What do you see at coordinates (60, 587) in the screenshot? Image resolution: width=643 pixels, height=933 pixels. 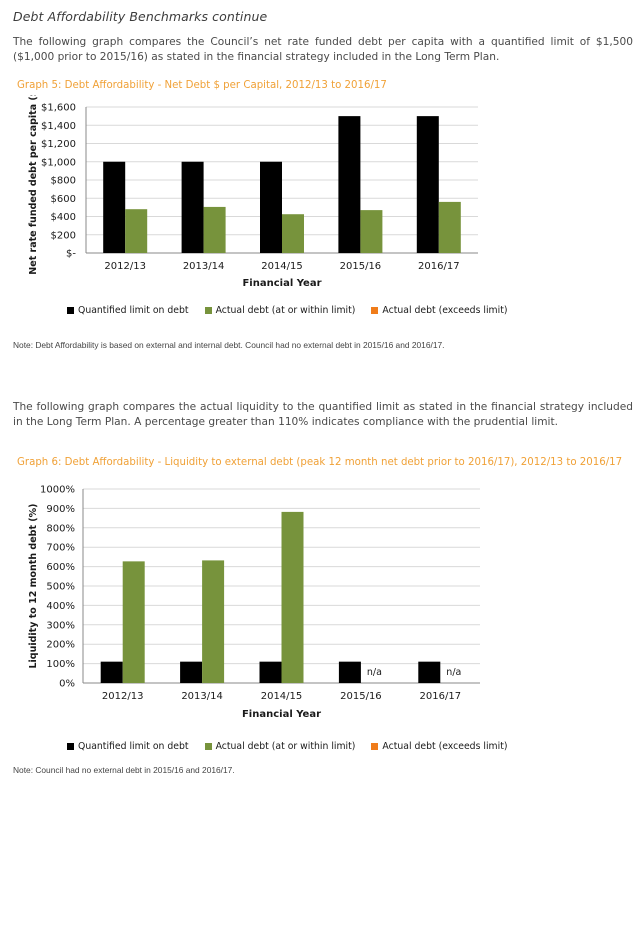 I see `y-tick-label: 500%` at bounding box center [60, 587].